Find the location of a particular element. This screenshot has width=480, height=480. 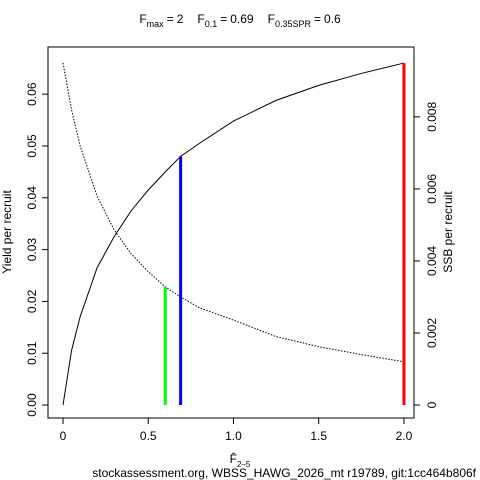

y-tick-label: 0.02 is located at coordinates (32, 301).